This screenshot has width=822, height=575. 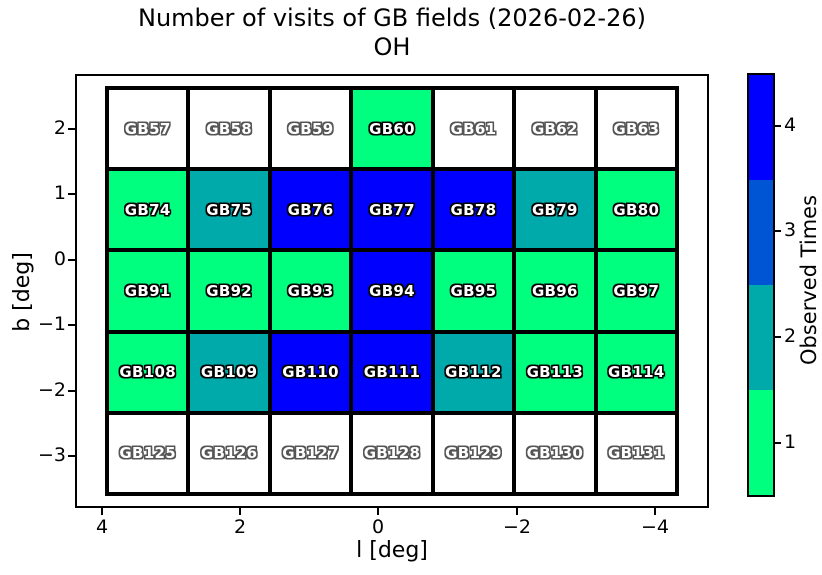 I want to click on field-label-gb94: GB94, so click(x=392, y=290).